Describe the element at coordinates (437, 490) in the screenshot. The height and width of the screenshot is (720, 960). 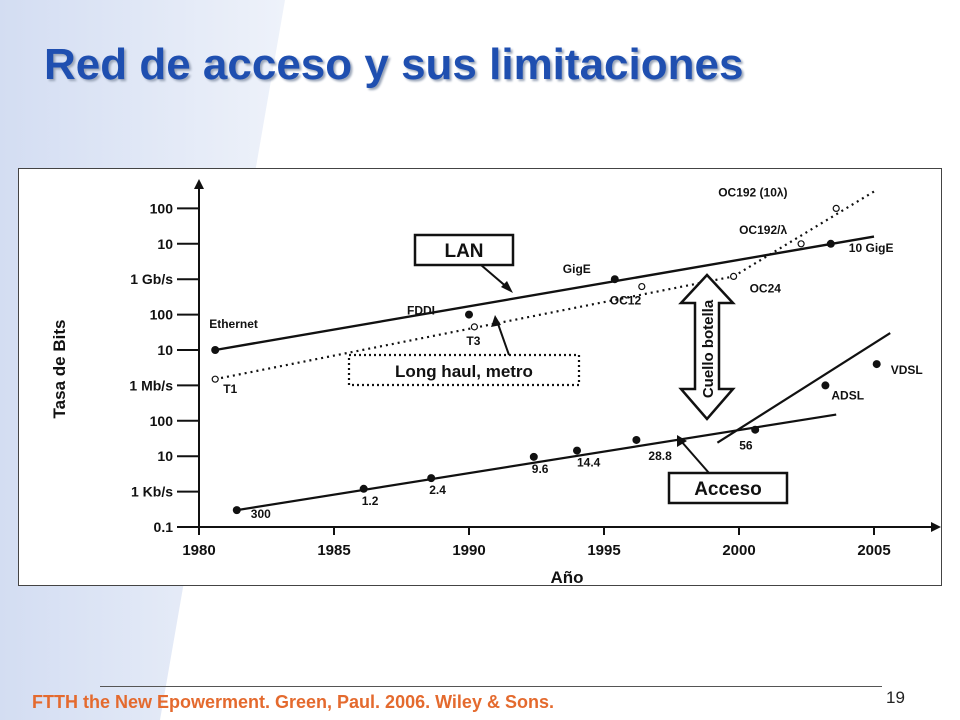
I see `point-label: 2.4` at that location.